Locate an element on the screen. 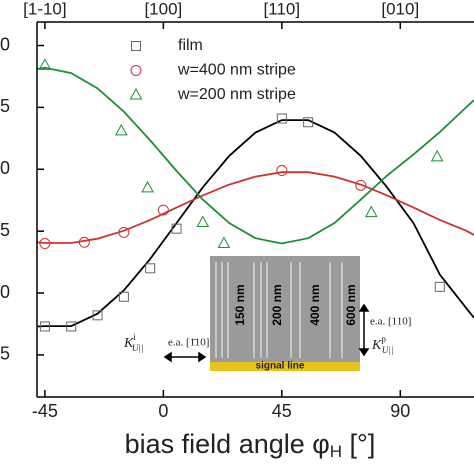  anisotropy-label: Kp U|| is located at coordinates (382, 344).